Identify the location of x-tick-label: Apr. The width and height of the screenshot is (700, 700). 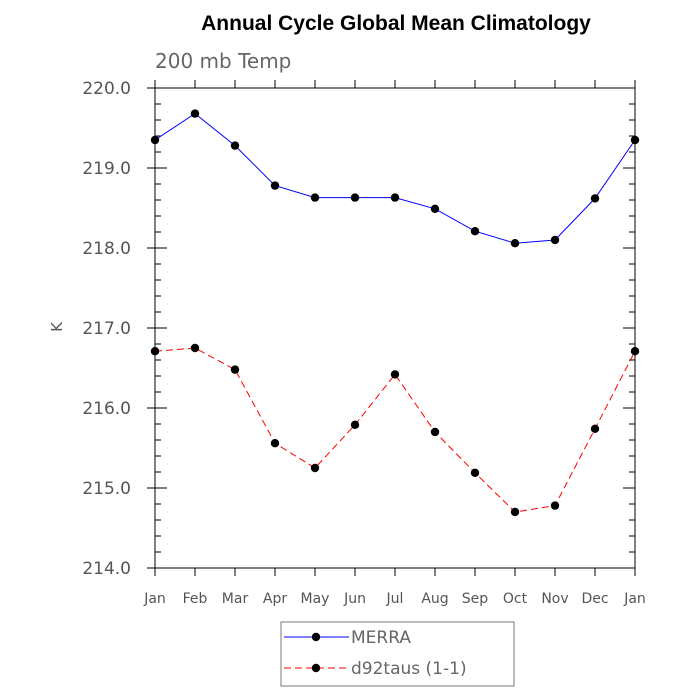
(275, 599).